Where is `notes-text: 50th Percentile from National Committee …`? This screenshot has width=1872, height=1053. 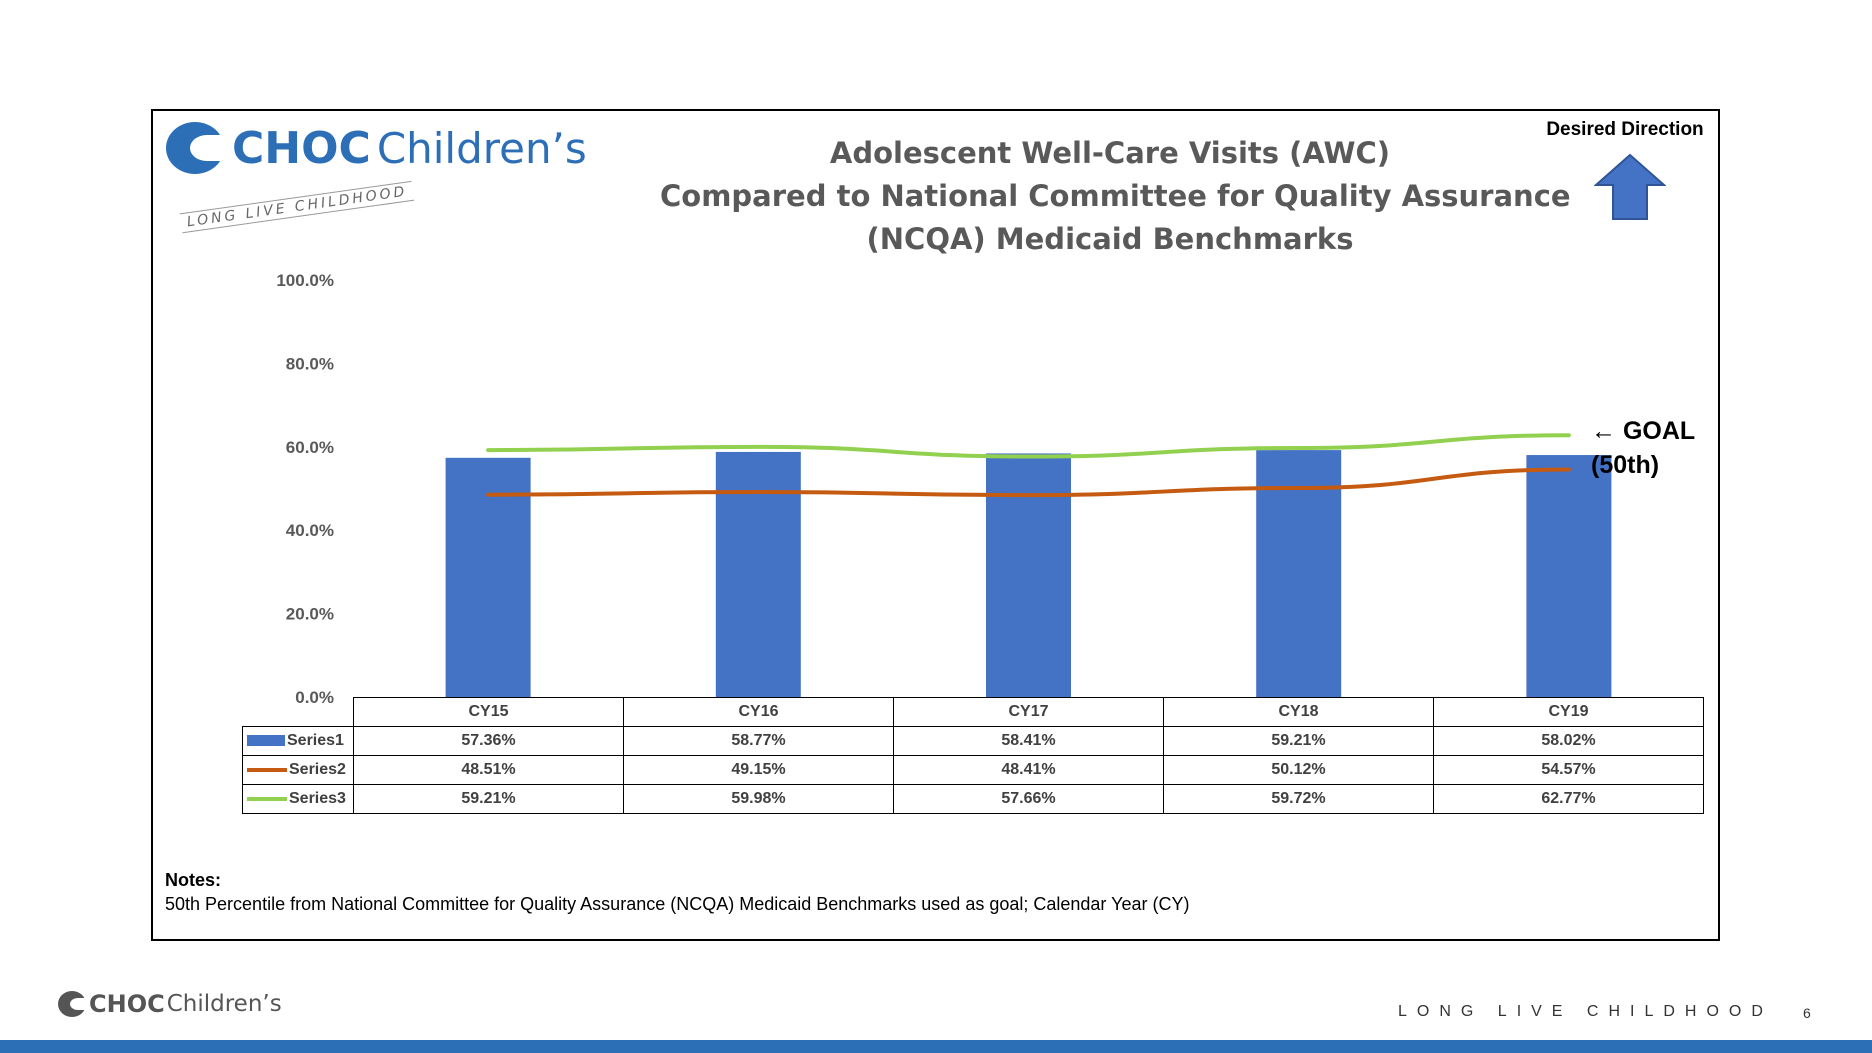 notes-text: 50th Percentile from National Committee … is located at coordinates (677, 904).